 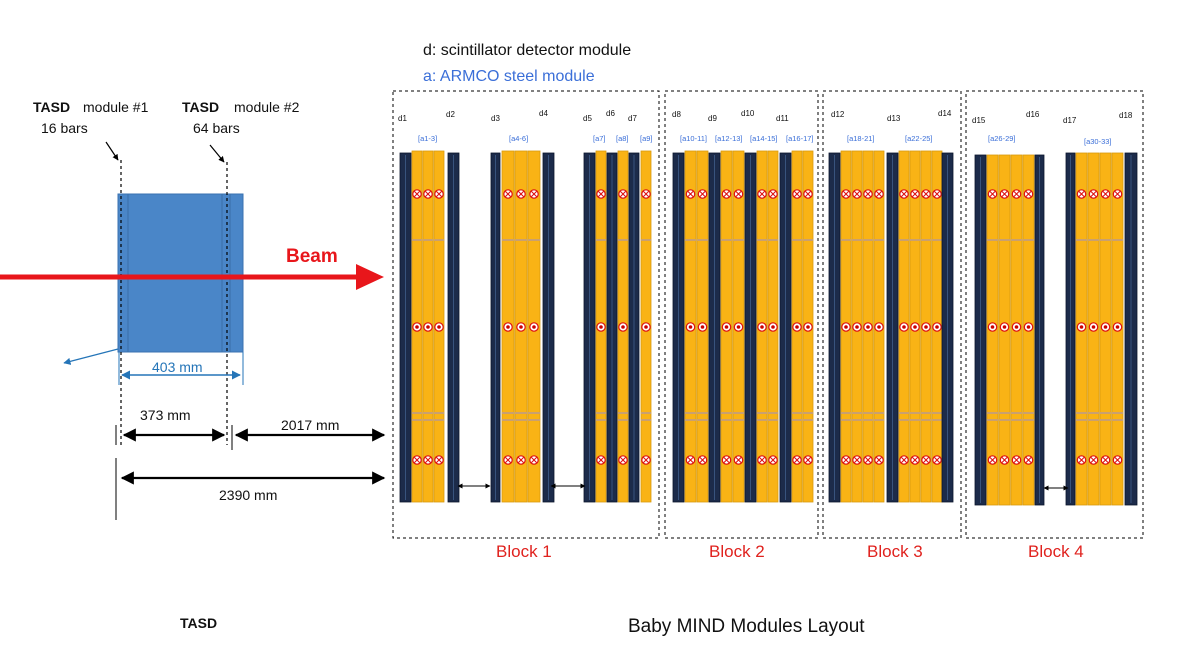 What do you see at coordinates (518, 138) in the screenshot?
I see `steel-label: [a4-6]` at bounding box center [518, 138].